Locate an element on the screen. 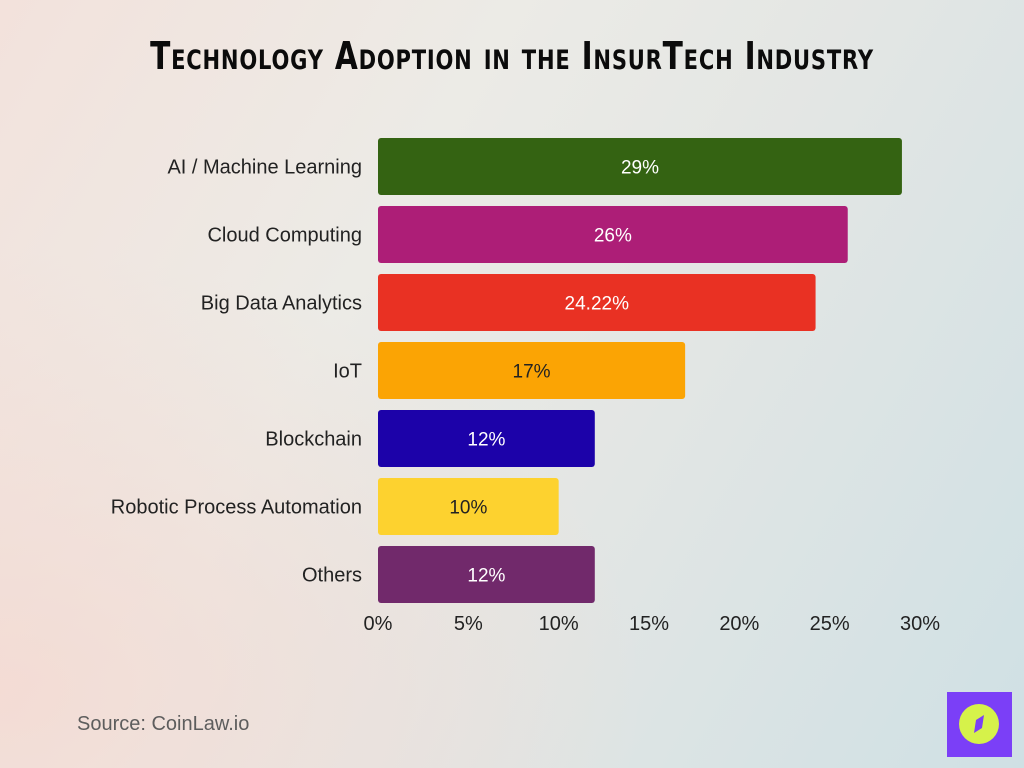  source-text: Source: CoinLaw.io is located at coordinates (163, 724).